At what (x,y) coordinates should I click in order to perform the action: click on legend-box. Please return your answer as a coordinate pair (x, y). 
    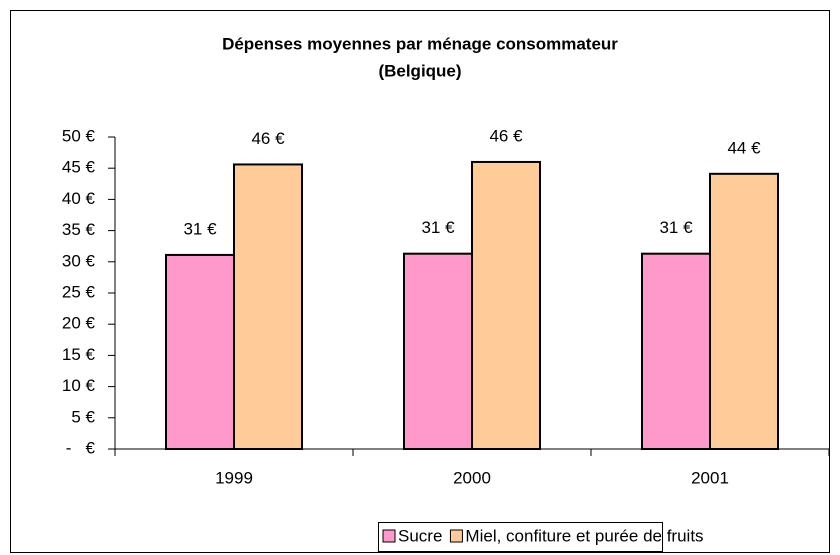
    Looking at the image, I should click on (520, 537).